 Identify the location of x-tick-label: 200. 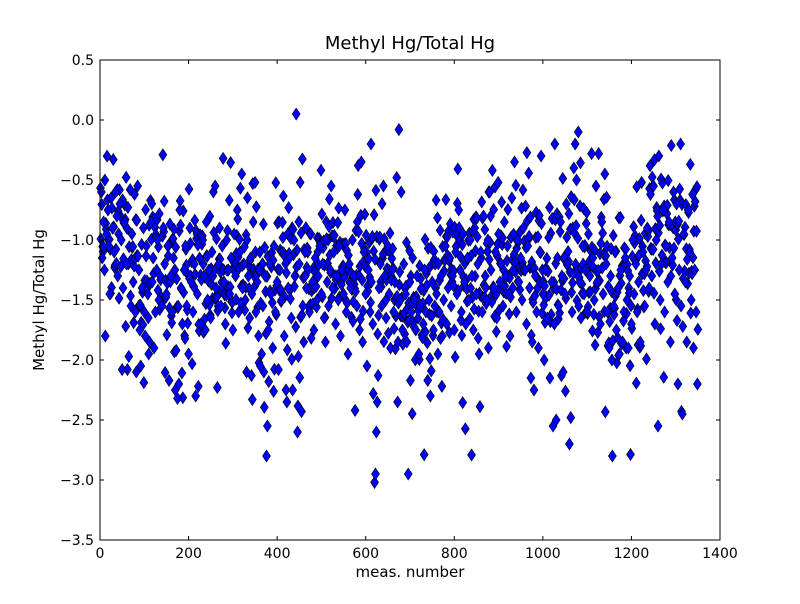
(188, 554).